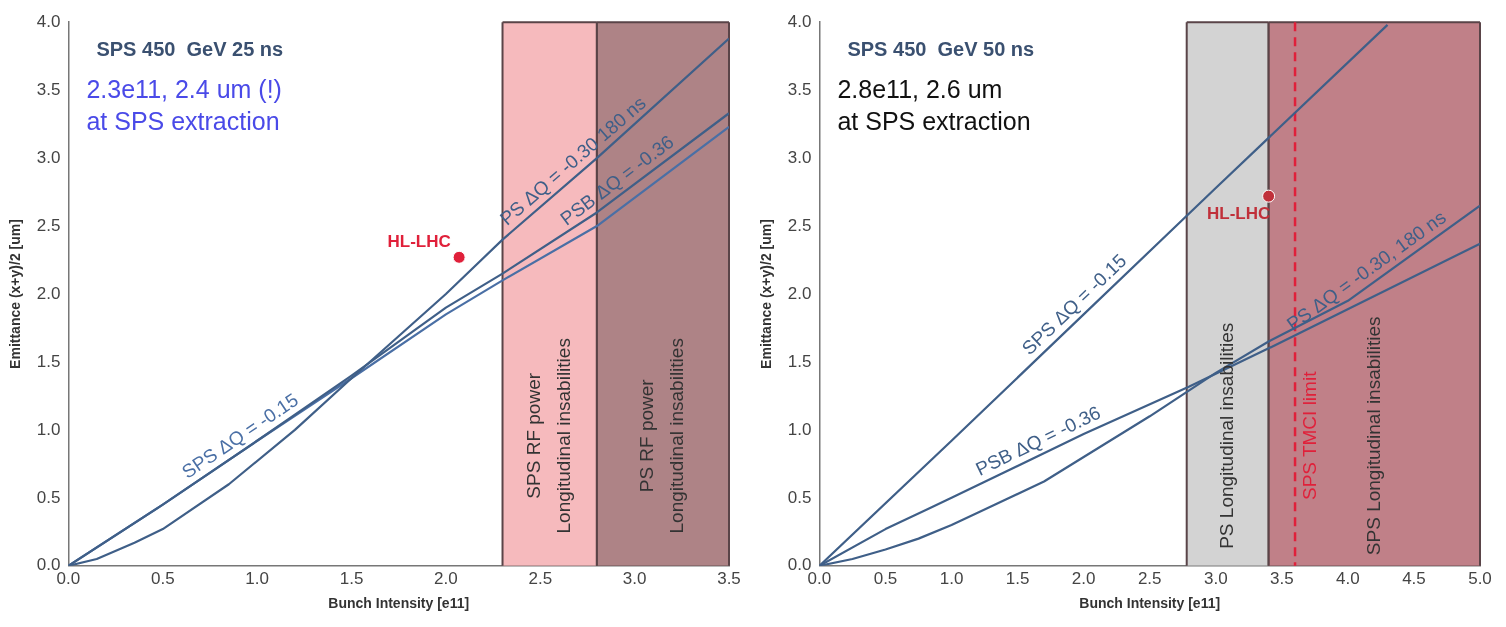  I want to click on text: SPS 450 GeV 25 ns, so click(190, 48).